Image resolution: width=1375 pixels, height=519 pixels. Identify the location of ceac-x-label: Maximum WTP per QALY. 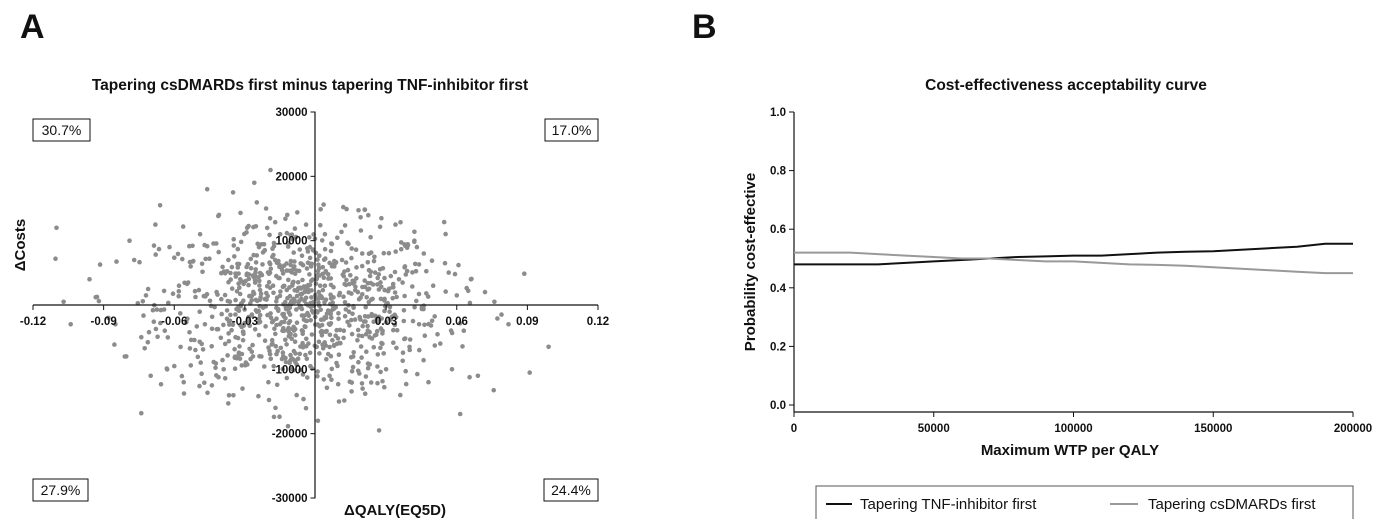
(1070, 450).